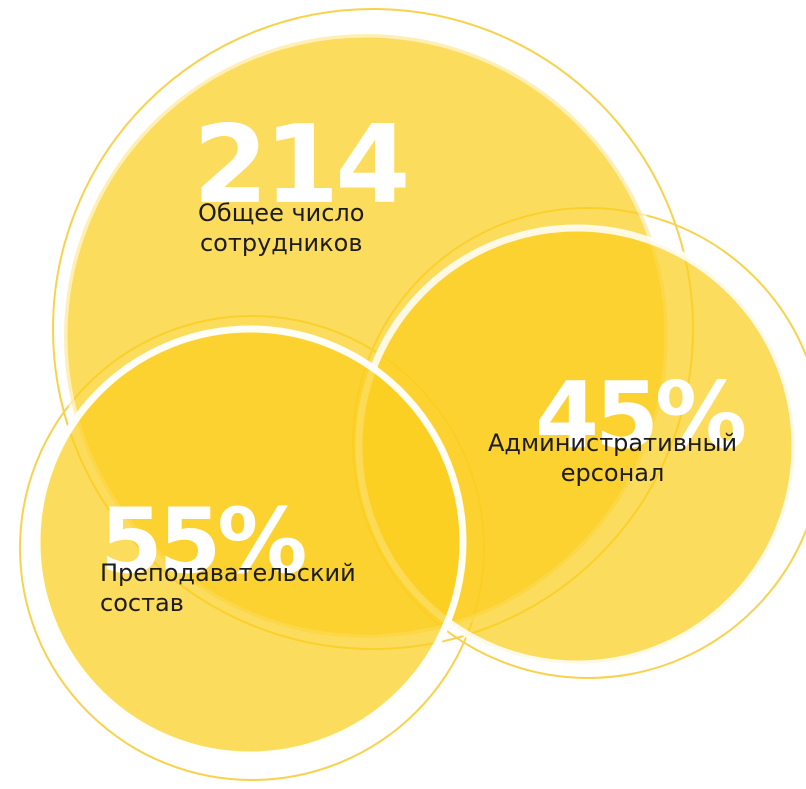 The image size is (806, 789). What do you see at coordinates (613, 443) in the screenshot?
I see `admin-caption-line1: Административный` at bounding box center [613, 443].